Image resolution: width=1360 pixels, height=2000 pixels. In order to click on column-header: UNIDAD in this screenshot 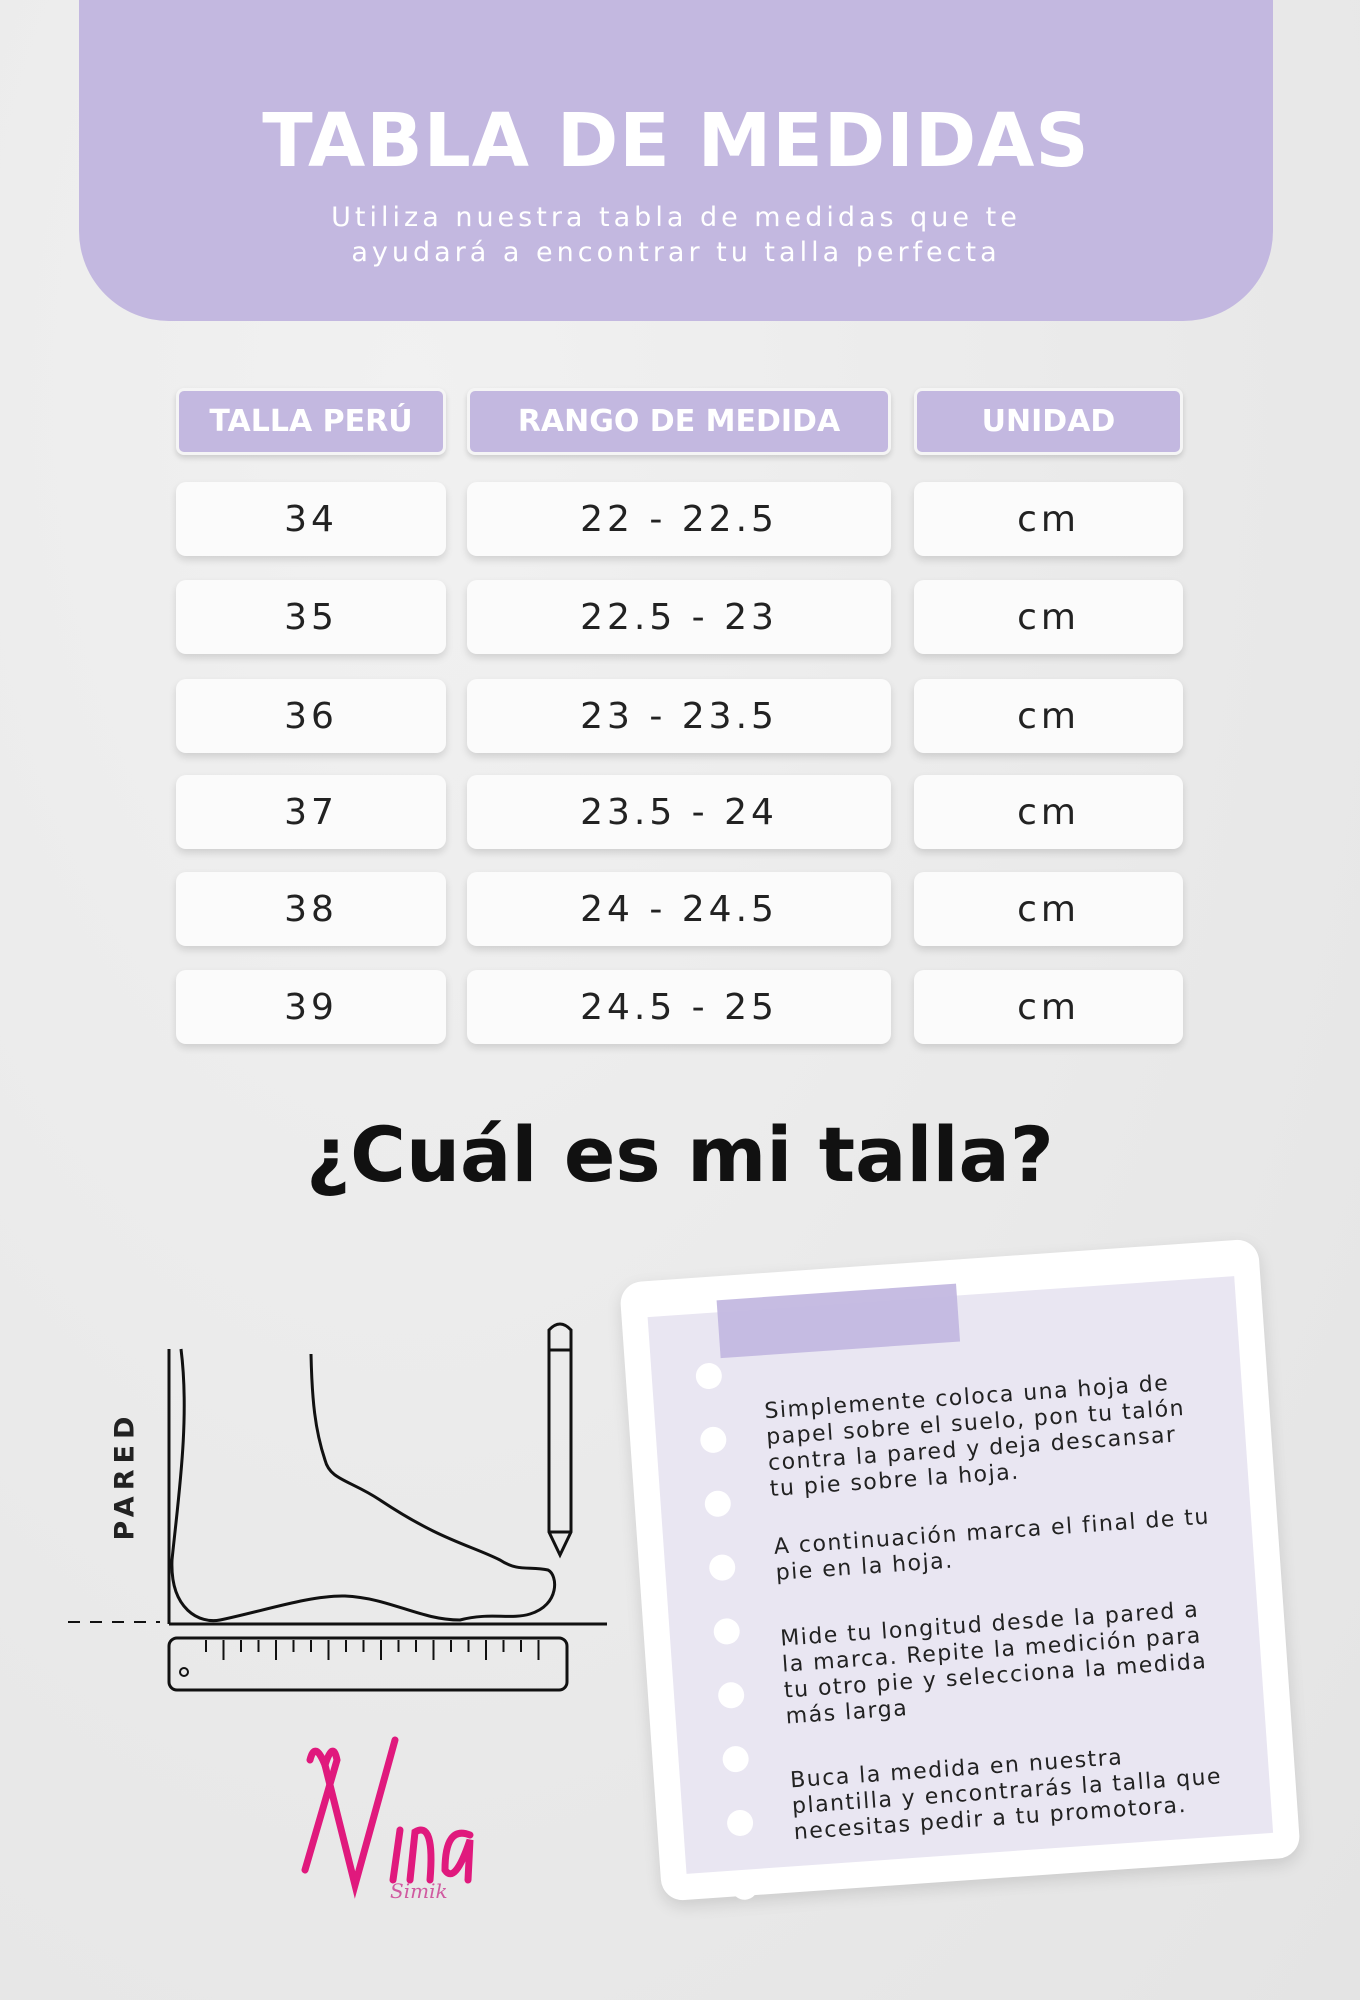, I will do `click(1048, 421)`.